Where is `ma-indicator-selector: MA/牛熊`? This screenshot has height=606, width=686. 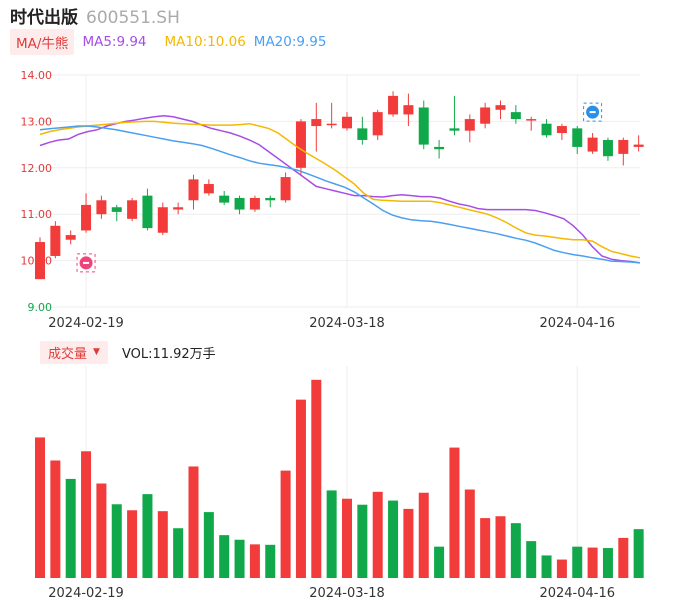 ma-indicator-selector: MA/牛熊 is located at coordinates (42, 42).